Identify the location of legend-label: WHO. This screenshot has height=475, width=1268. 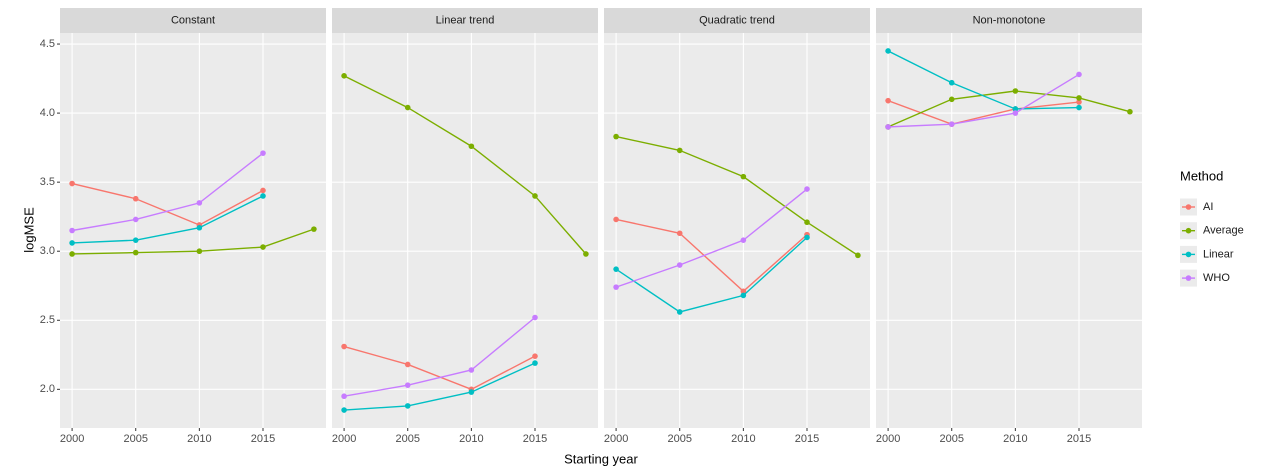
(1216, 278).